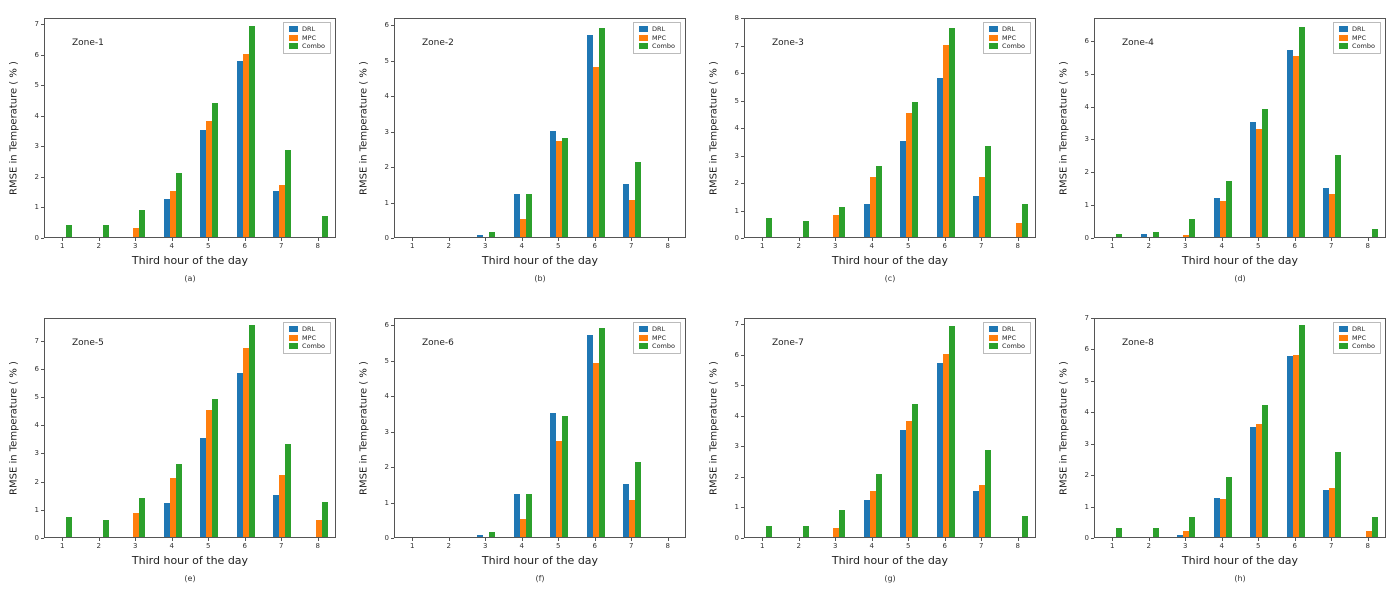 The width and height of the screenshot is (1400, 600). What do you see at coordinates (663, 346) in the screenshot?
I see `legend-label: Combo` at bounding box center [663, 346].